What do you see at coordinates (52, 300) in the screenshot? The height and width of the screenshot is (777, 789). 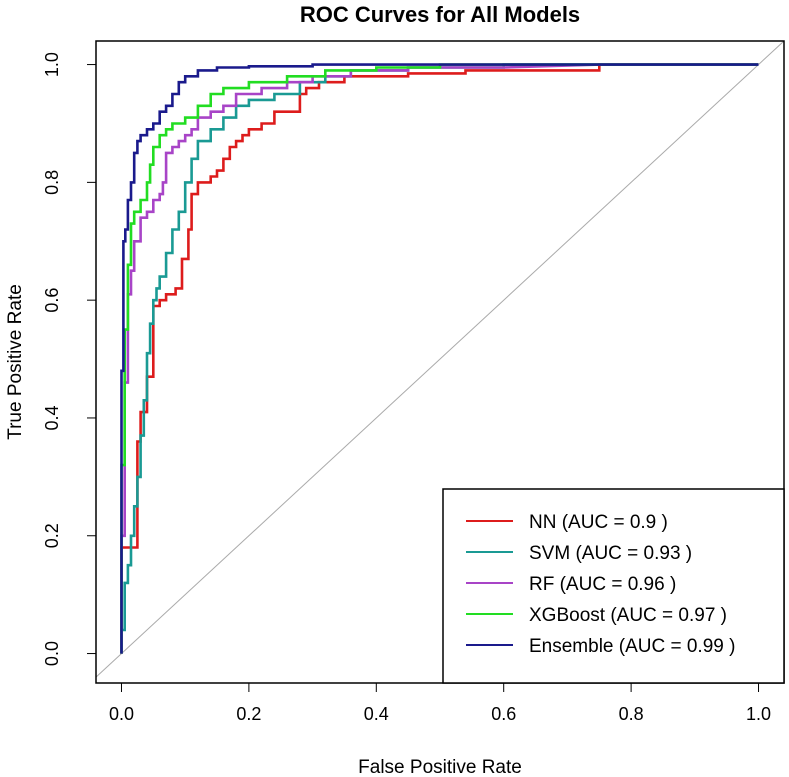 I see `y-tick-label: 0.6` at bounding box center [52, 300].